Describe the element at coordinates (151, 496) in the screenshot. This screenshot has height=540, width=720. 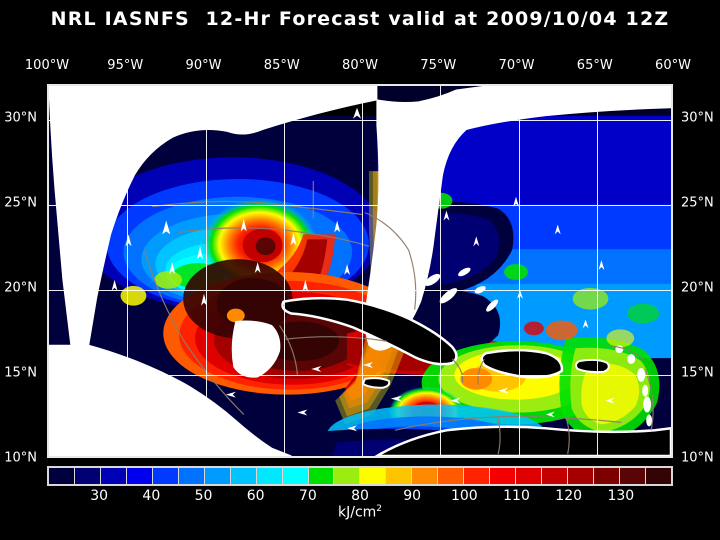
I see `colorbar-tick-label: 40` at that location.